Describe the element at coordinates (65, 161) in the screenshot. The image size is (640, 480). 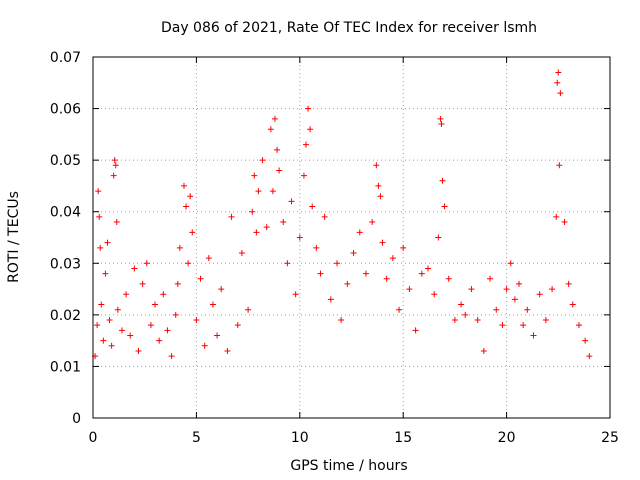
I see `y-tick-label: 0.05` at that location.